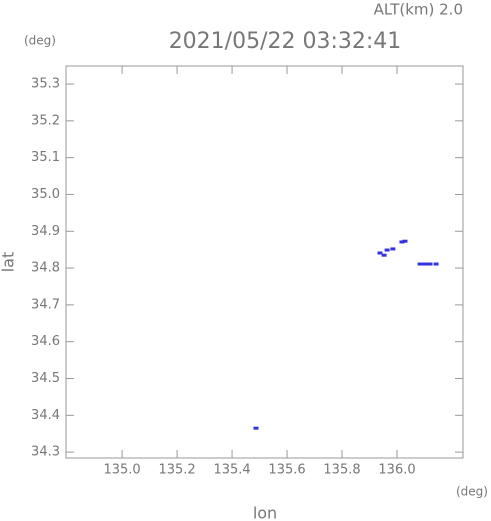 This screenshot has height=521, width=491. Describe the element at coordinates (45, 341) in the screenshot. I see `y-tick-label: 34.6` at that location.